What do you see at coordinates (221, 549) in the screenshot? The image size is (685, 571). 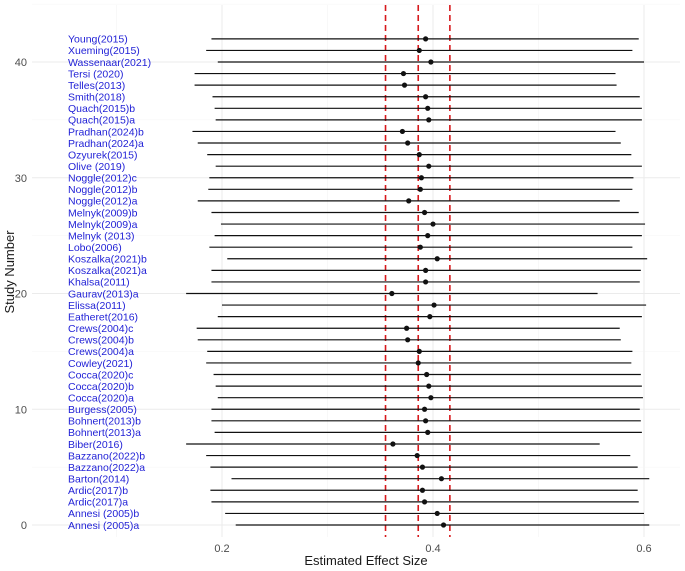 I see `x-tick-label: 0.2` at bounding box center [221, 549].